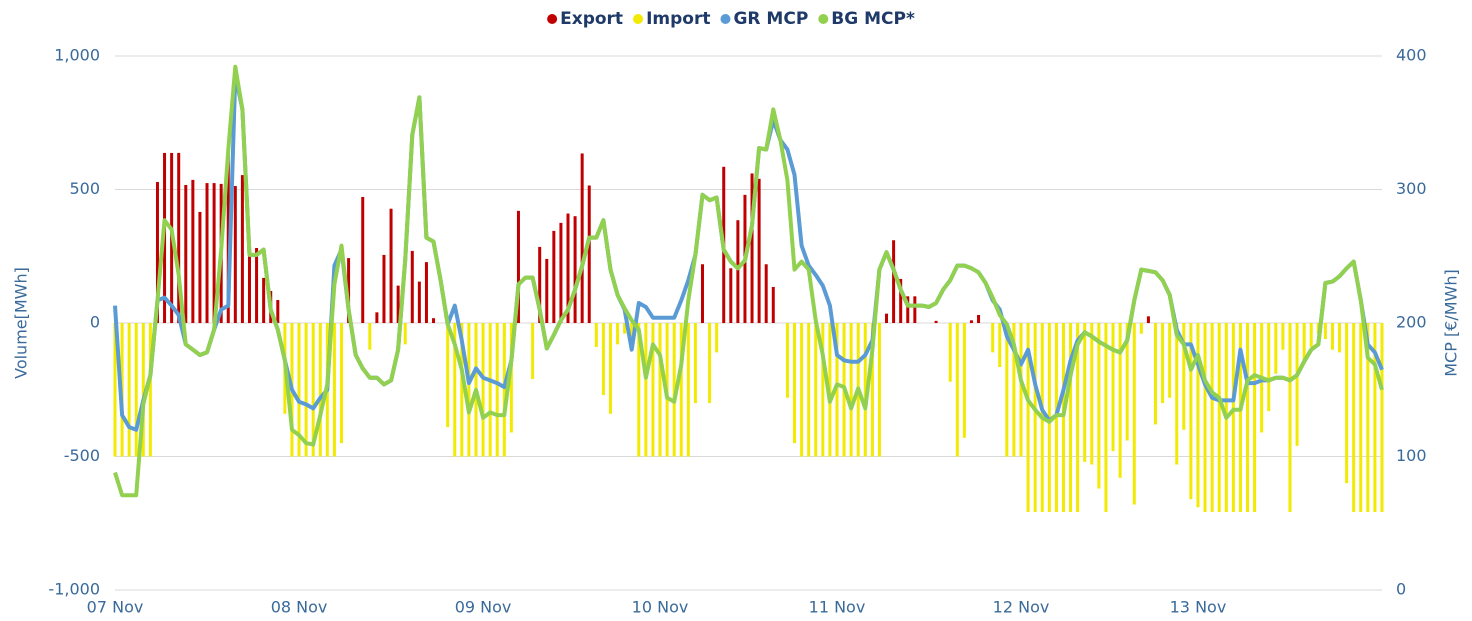 Image resolution: width=1472 pixels, height=621 pixels. Describe the element at coordinates (770, 19) in the screenshot. I see `legend-label: GR MCP` at that location.